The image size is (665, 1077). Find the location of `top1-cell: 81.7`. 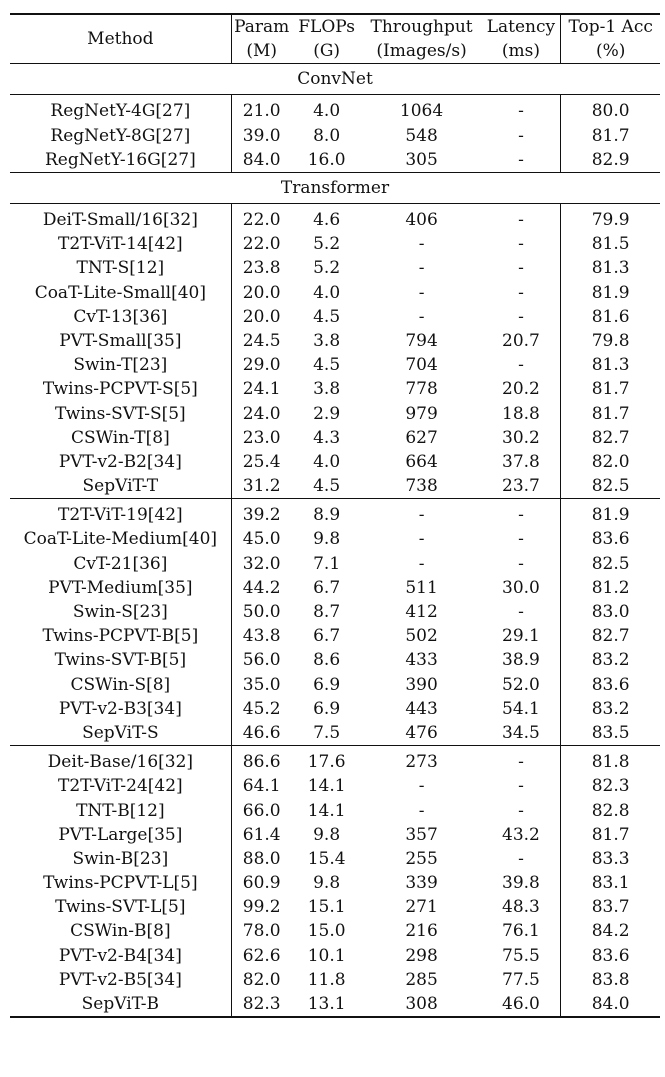

top1-cell: 81.7 is located at coordinates (610, 389).